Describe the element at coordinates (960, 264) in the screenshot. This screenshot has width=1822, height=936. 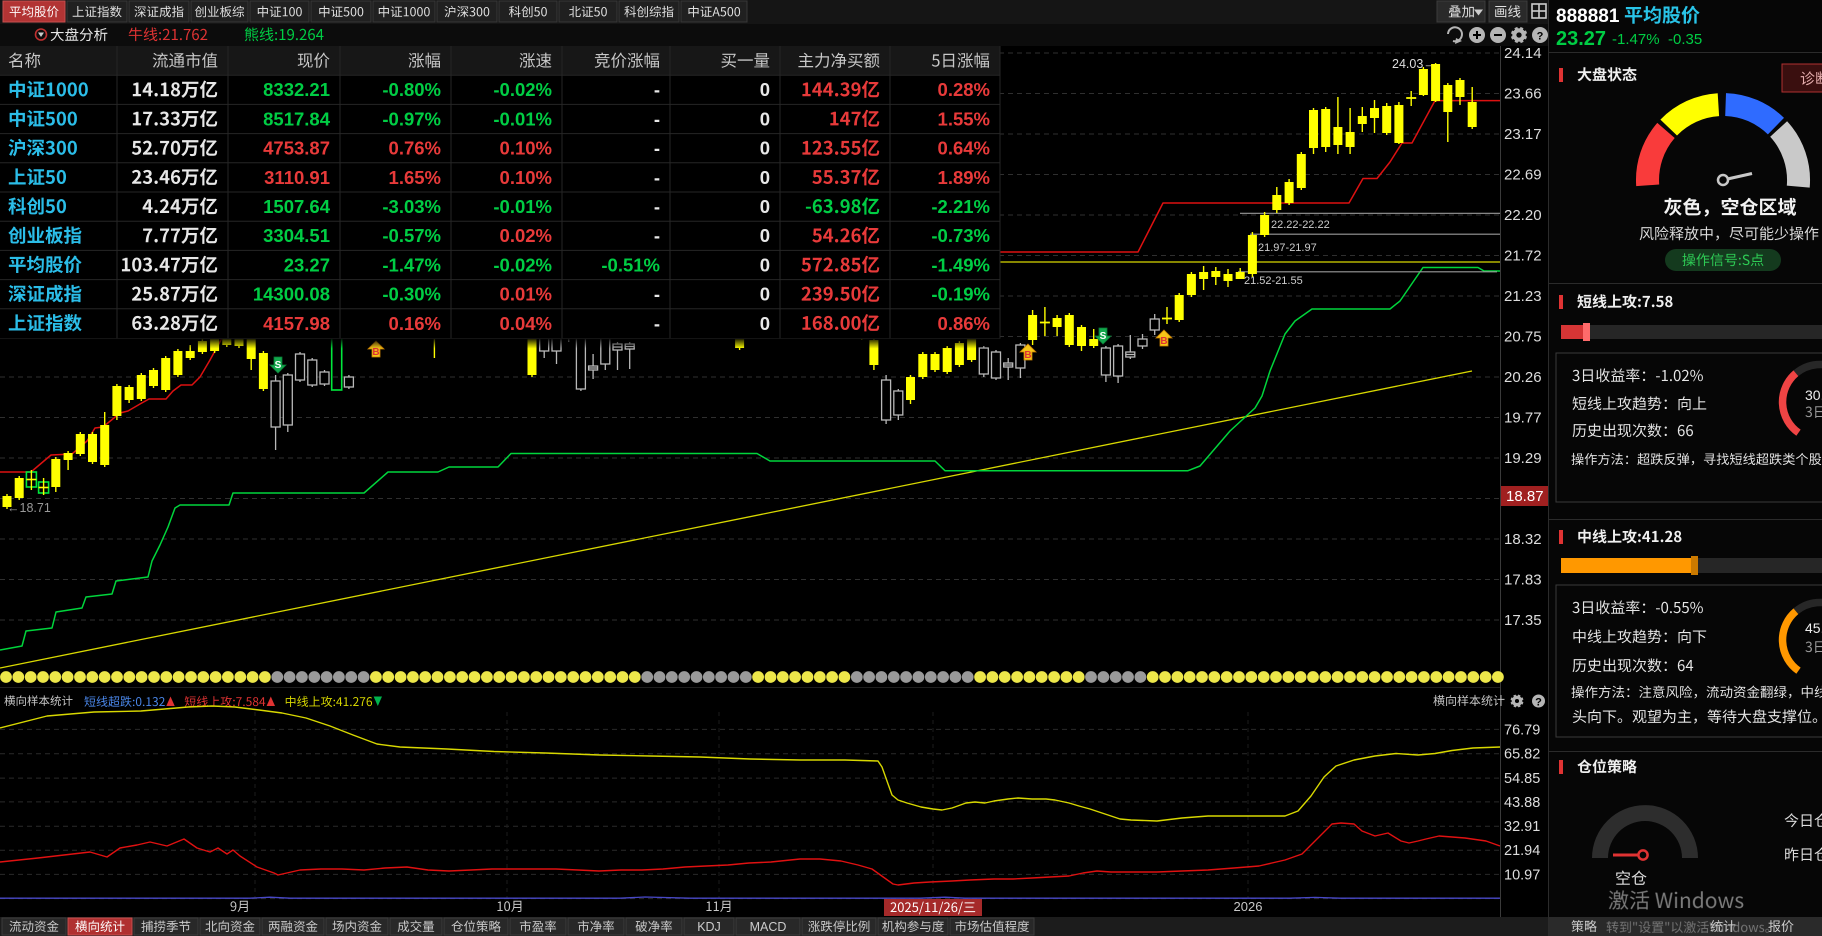
I see `svg-text: -1.49%` at that location.